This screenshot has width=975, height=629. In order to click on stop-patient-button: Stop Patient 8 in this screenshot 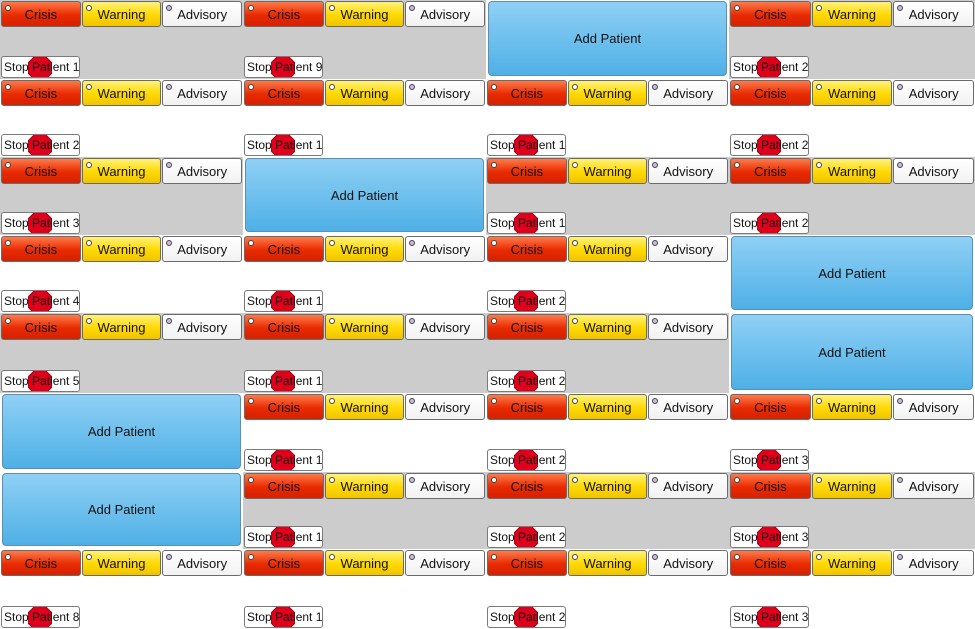, I will do `click(40, 617)`.